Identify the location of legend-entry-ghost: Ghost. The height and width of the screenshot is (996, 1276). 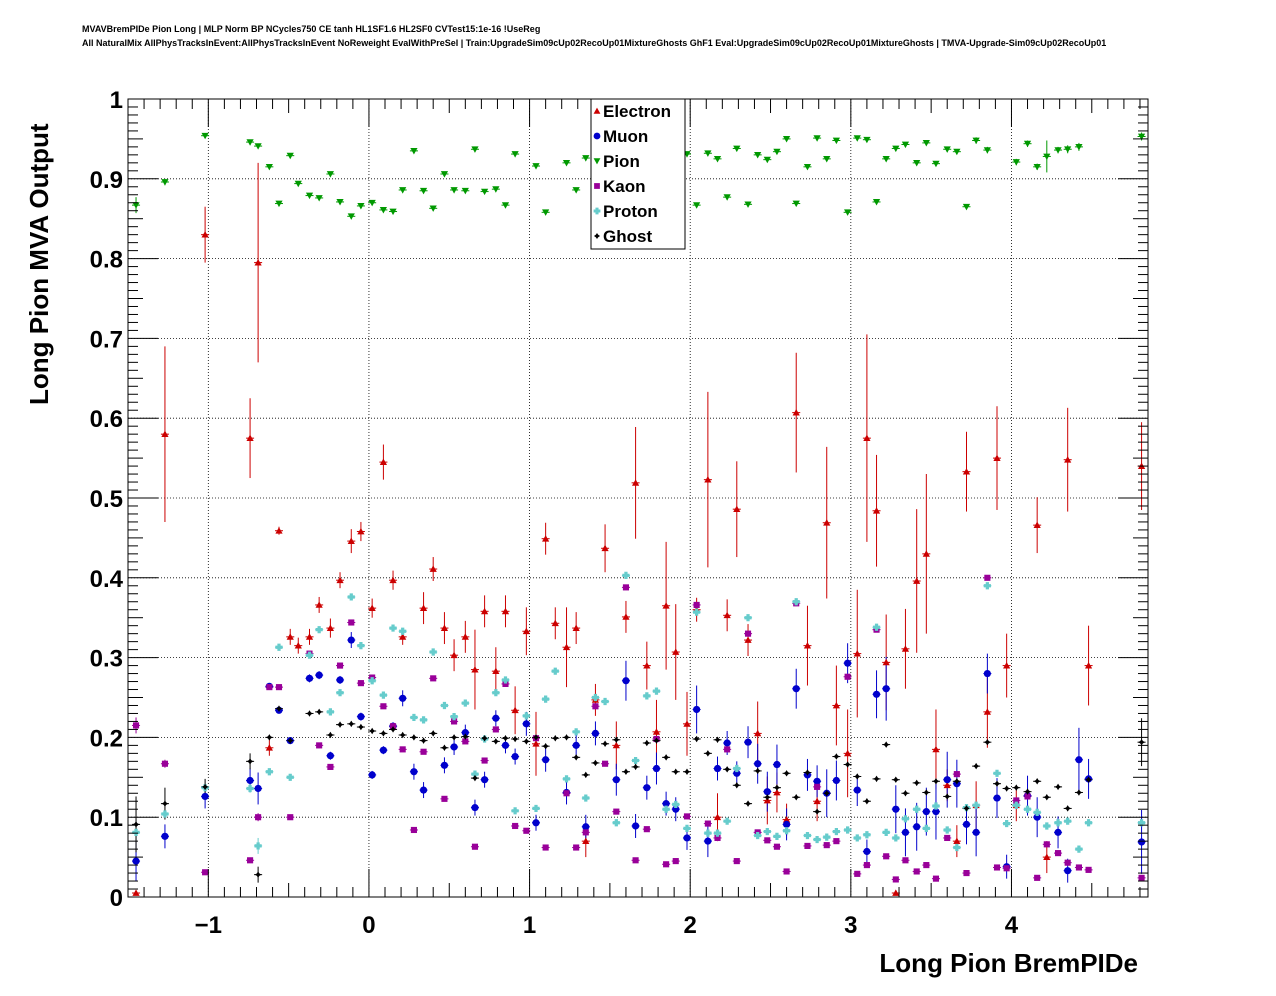
(622, 236).